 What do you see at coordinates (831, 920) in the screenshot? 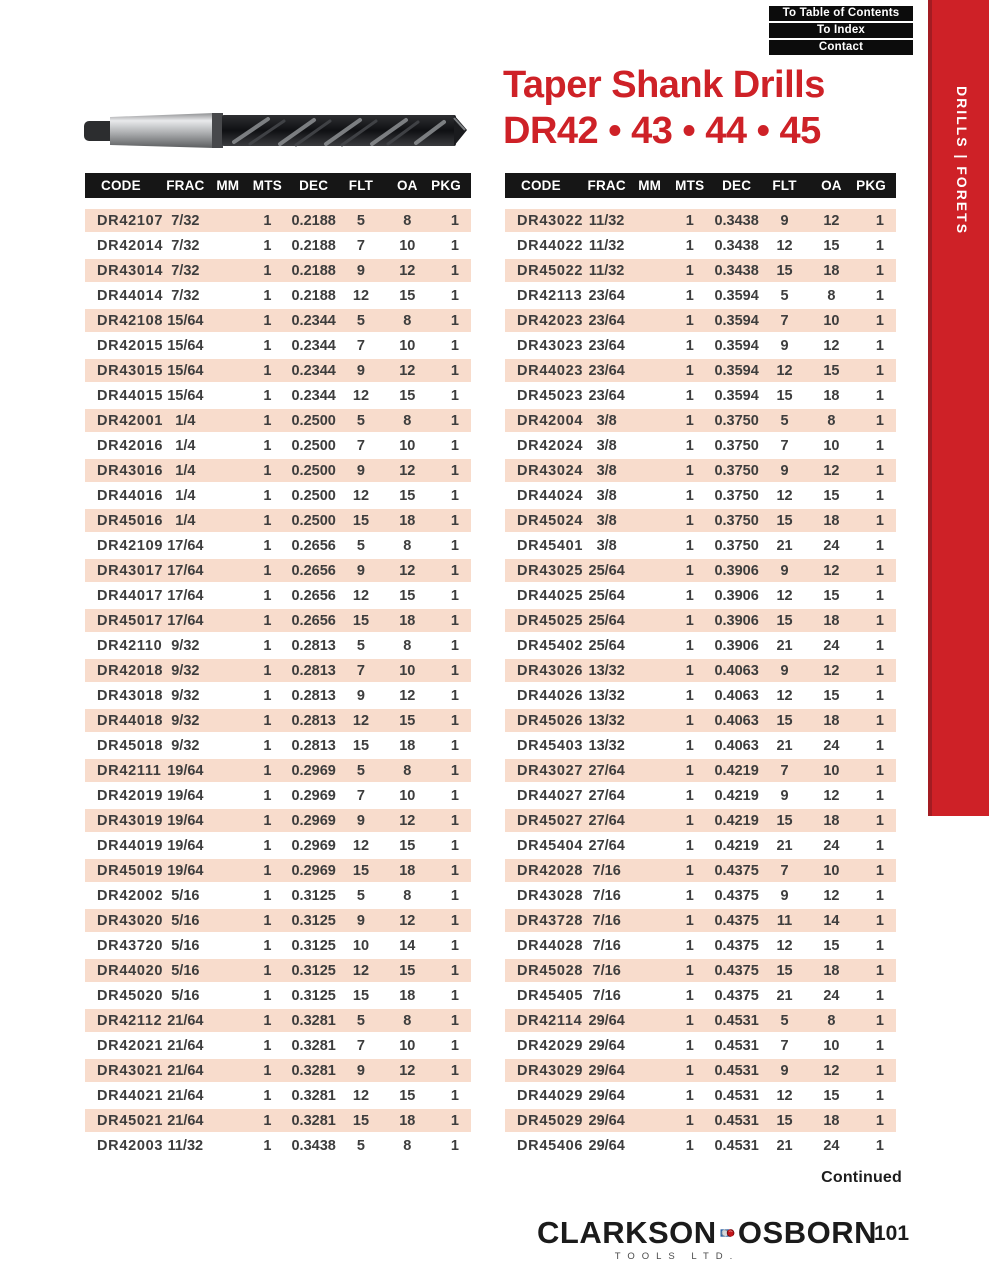
I see `cell-oa: 14` at bounding box center [831, 920].